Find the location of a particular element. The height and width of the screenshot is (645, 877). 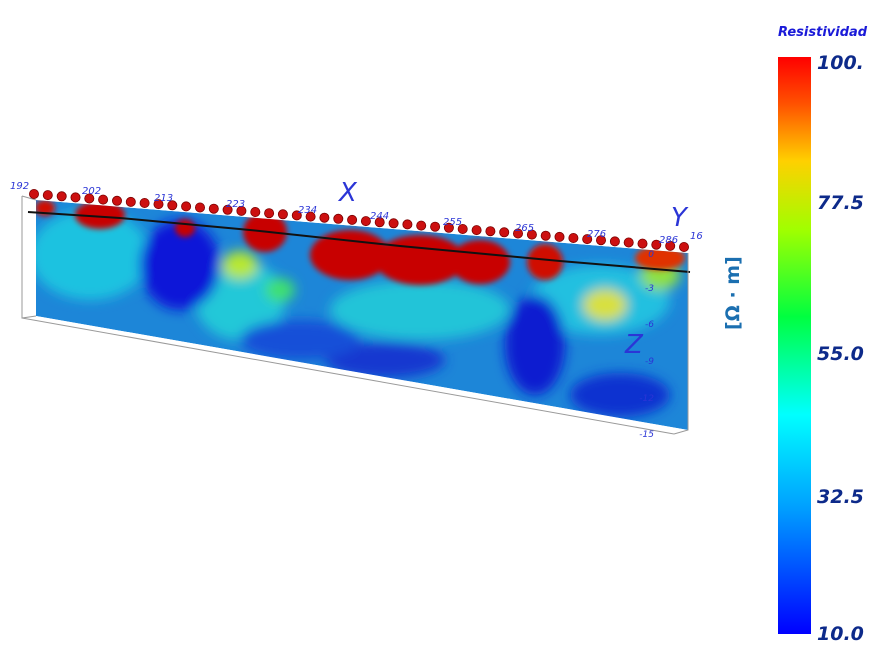

x-tick-label: 286 is located at coordinates (669, 240).